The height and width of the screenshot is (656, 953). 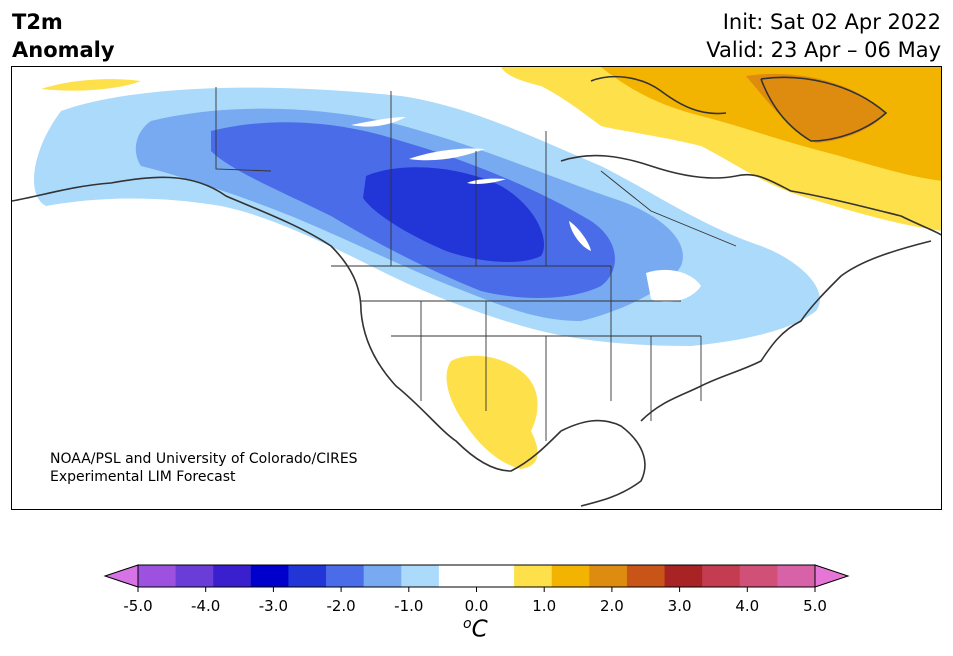 I want to click on colorbar-tick-label: 0.0, so click(x=476, y=606).